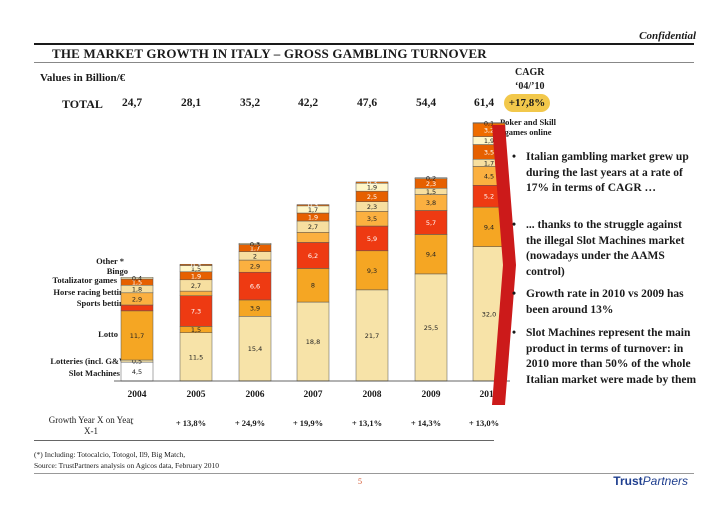  What do you see at coordinates (137, 283) in the screenshot?
I see `bar-label-bingo-2004: 1,5` at bounding box center [137, 283].